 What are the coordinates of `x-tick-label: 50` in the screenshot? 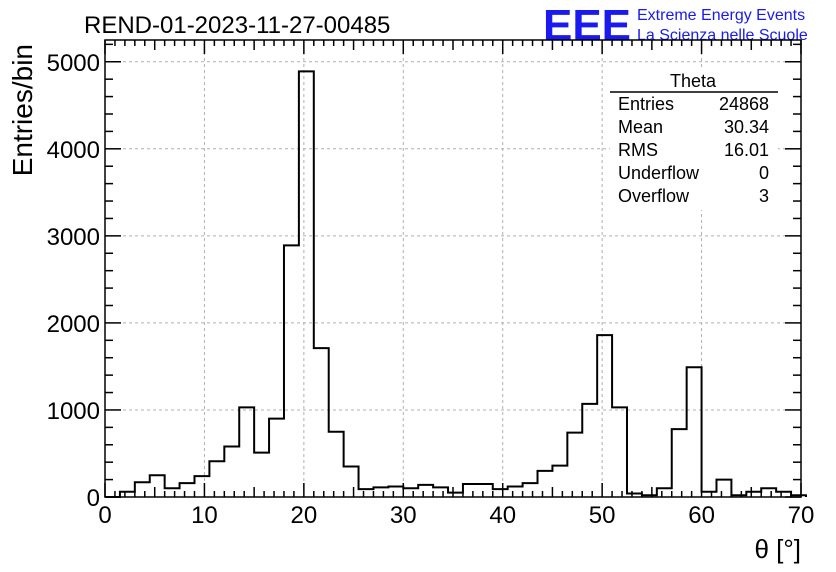 It's located at (602, 515).